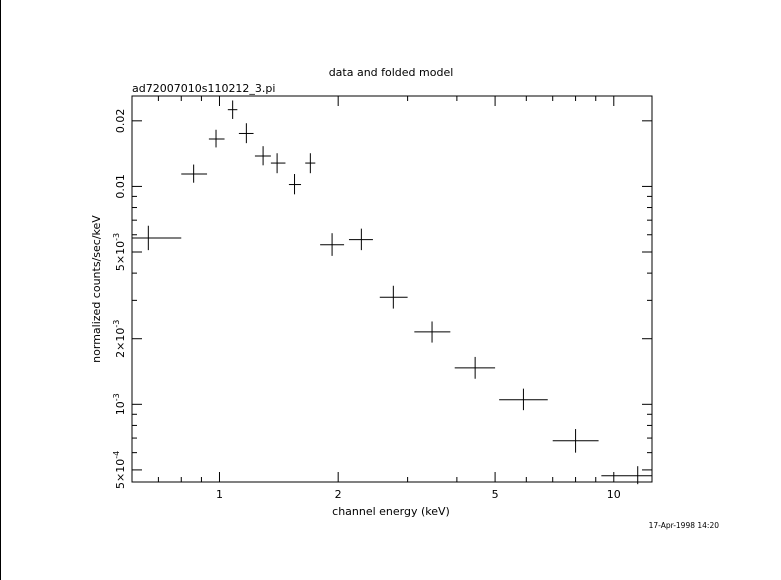 The width and height of the screenshot is (781, 580). What do you see at coordinates (119, 339) in the screenshot?
I see `y-tick-label: 2×10-3` at bounding box center [119, 339].